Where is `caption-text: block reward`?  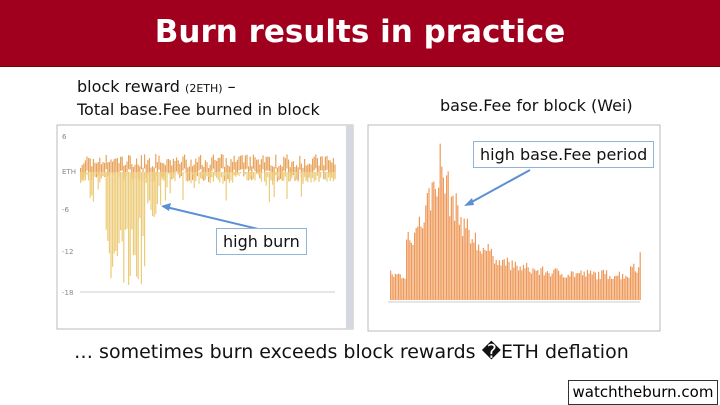
caption-text: block reward is located at coordinates (128, 86).